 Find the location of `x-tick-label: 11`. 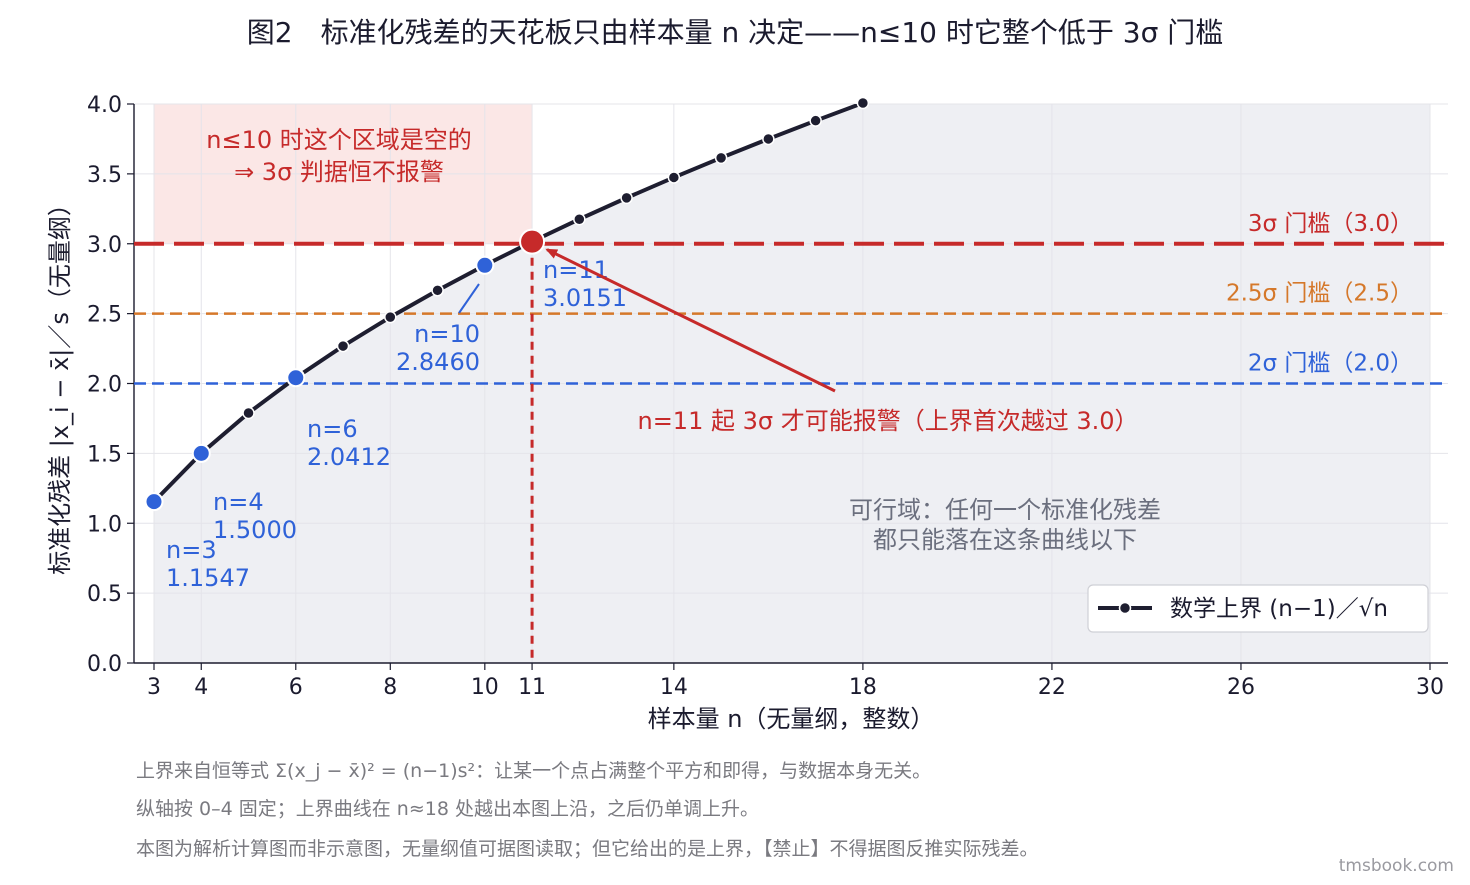

x-tick-label: 11 is located at coordinates (532, 687).